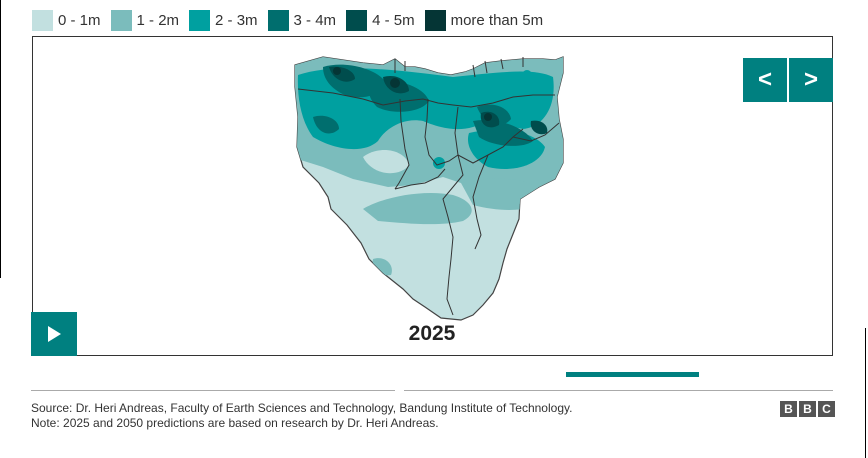 The width and height of the screenshot is (868, 458). I want to click on legend-label: 0 - 1m, so click(79, 20).